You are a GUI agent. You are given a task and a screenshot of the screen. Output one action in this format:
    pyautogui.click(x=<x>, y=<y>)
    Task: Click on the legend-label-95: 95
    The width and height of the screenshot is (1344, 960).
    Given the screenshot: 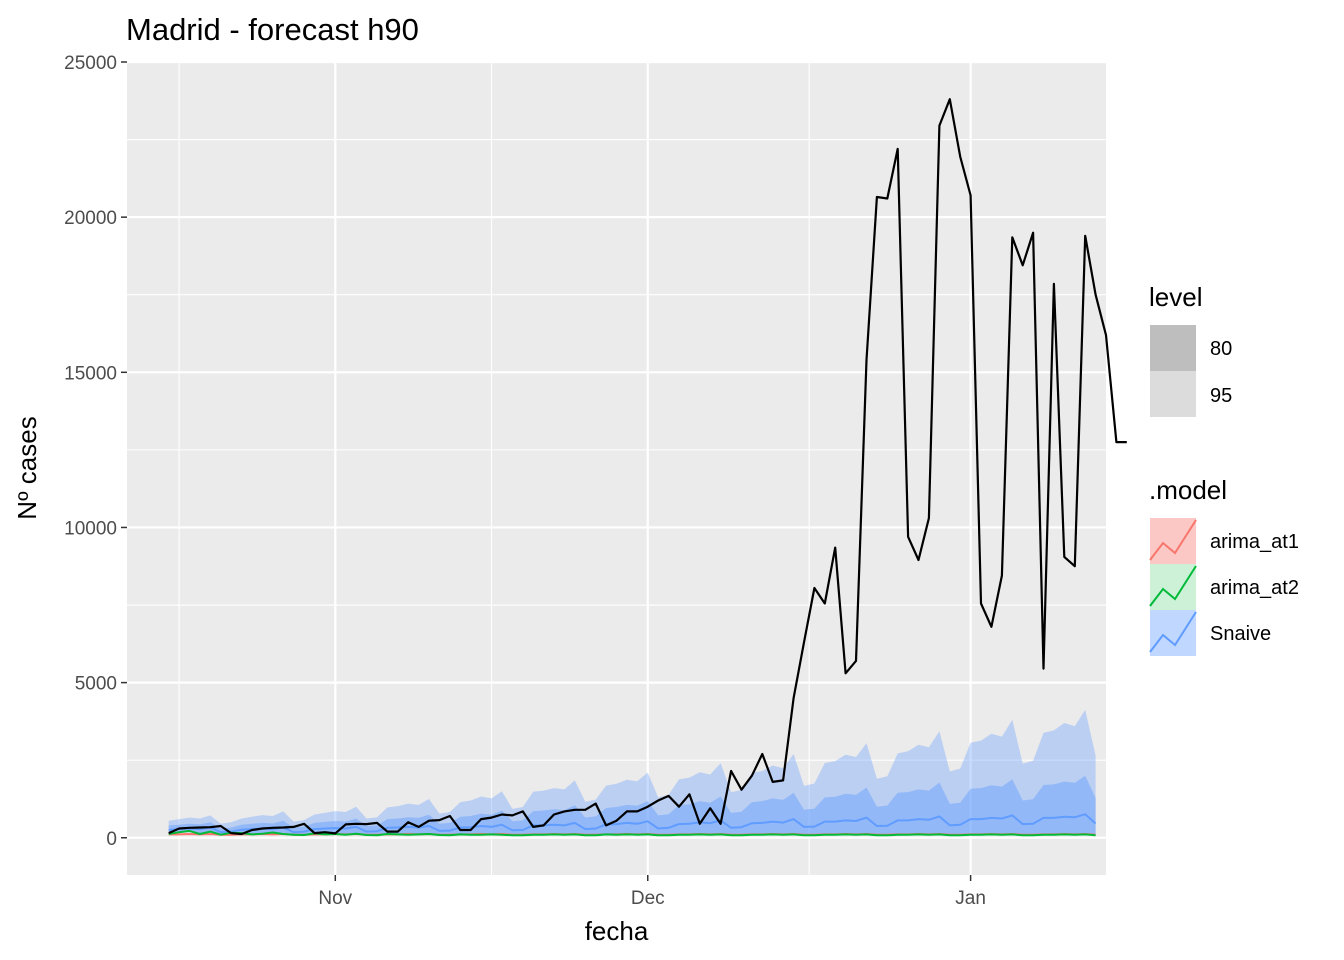 What is the action you would take?
    pyautogui.click(x=1221, y=396)
    